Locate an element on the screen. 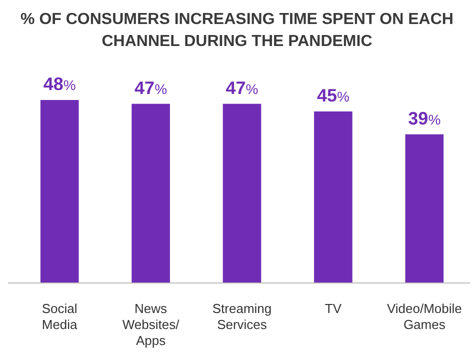 This screenshot has width=474, height=360. x-tick-label: Social Media is located at coordinates (60, 316).